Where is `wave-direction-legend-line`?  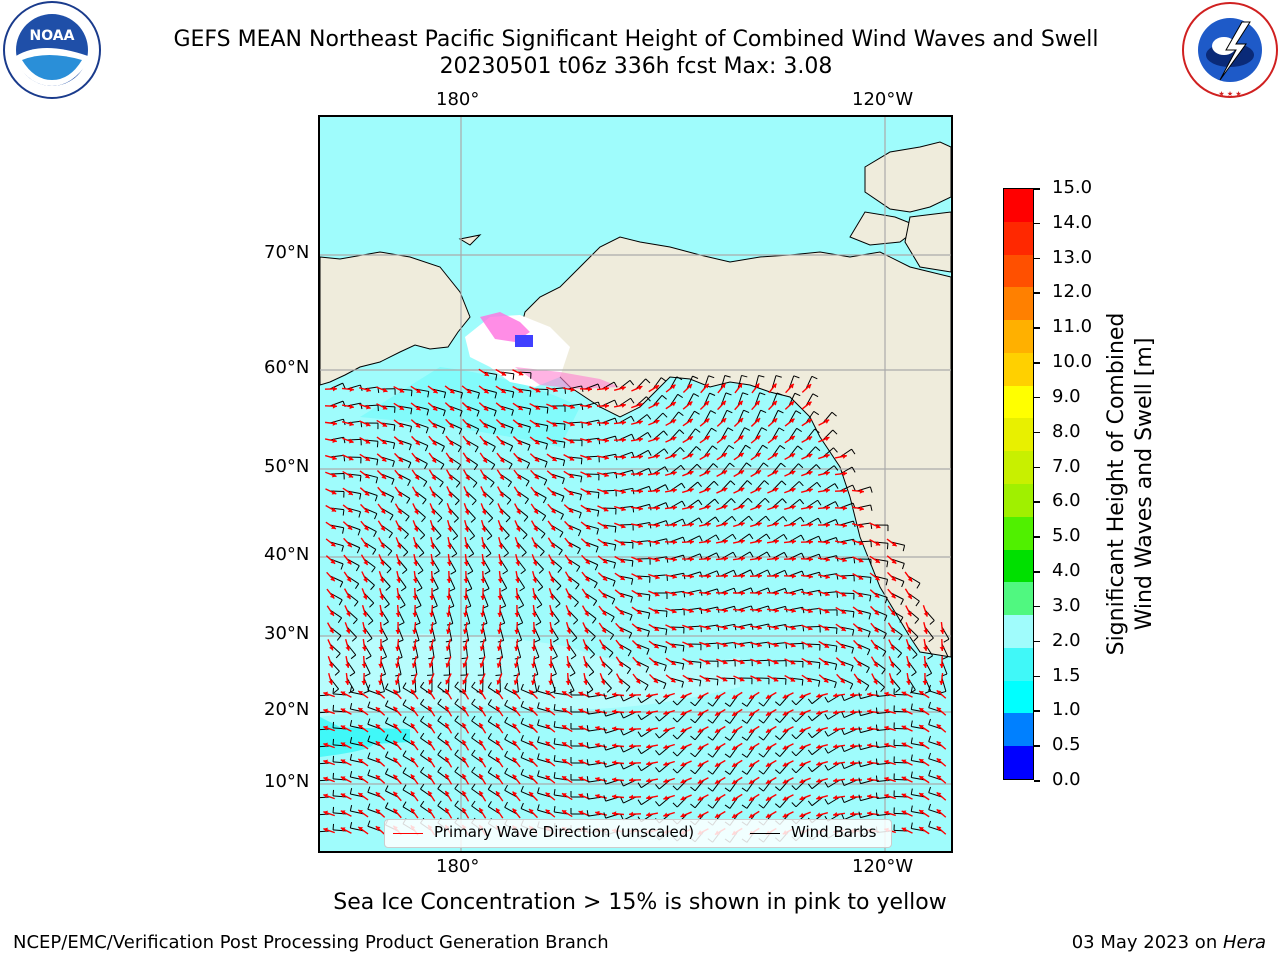
wave-direction-legend-line is located at coordinates (408, 833).